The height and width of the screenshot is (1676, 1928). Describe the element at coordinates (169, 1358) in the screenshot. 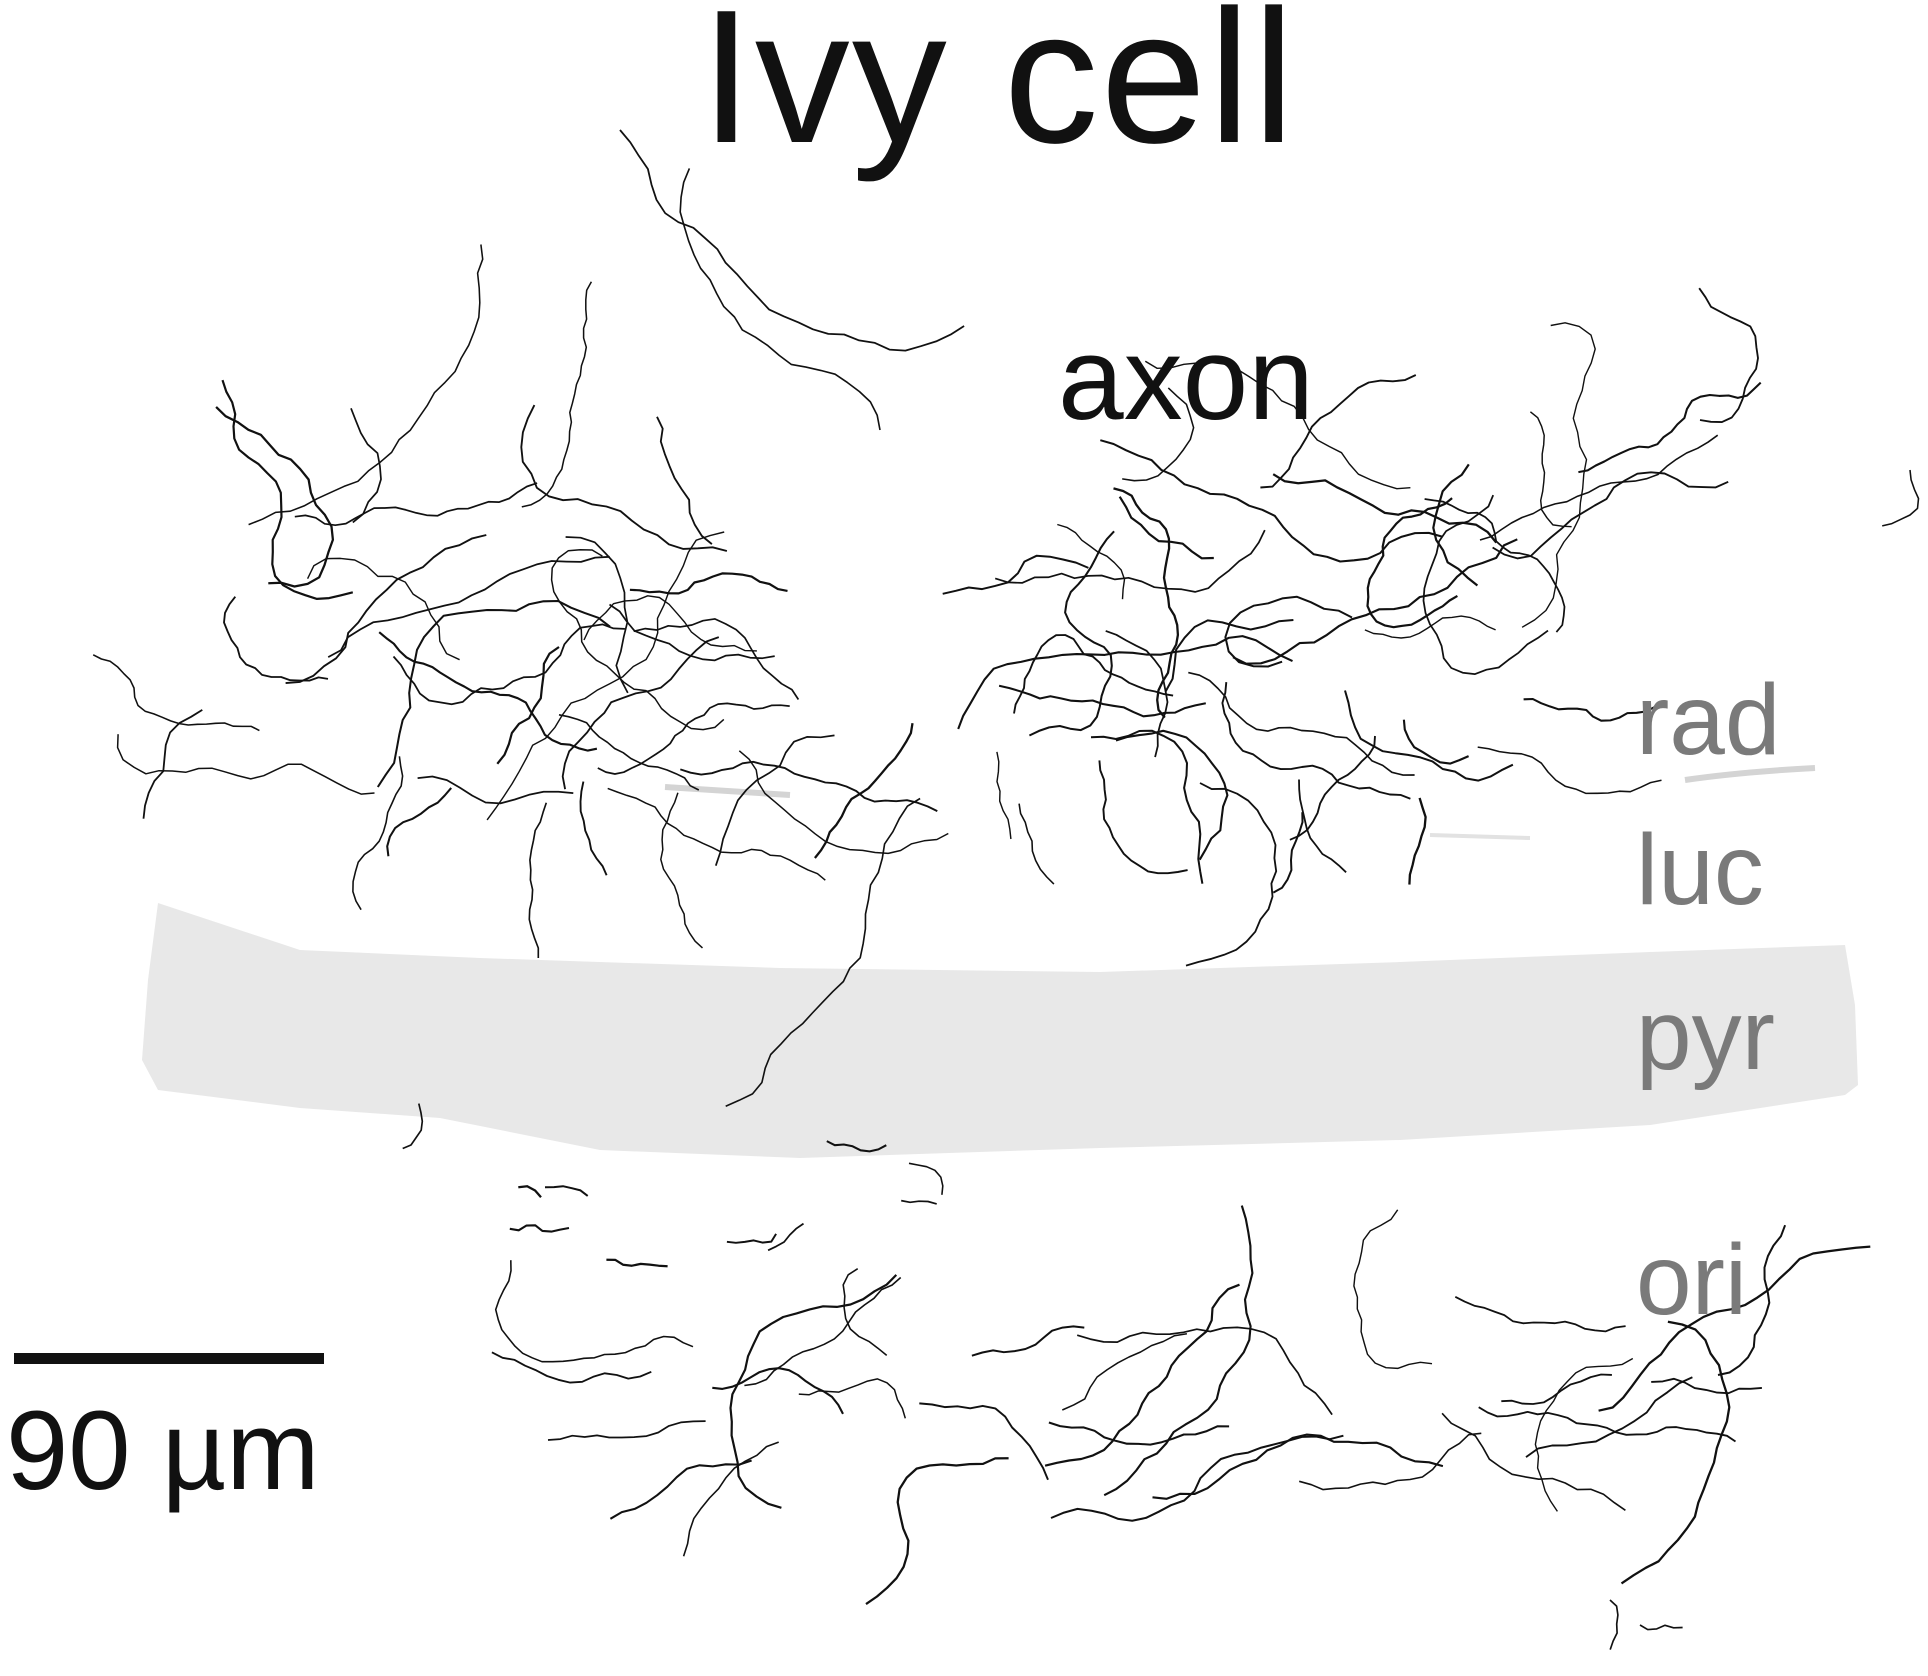

I see `scale-bar` at that location.